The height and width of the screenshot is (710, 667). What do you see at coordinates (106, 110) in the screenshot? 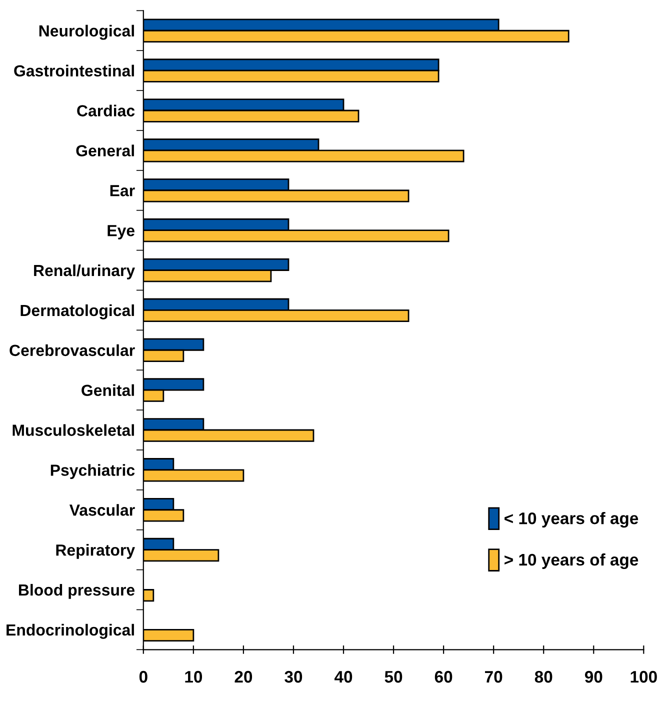
I see `y-tick-label: Cardiac` at bounding box center [106, 110].